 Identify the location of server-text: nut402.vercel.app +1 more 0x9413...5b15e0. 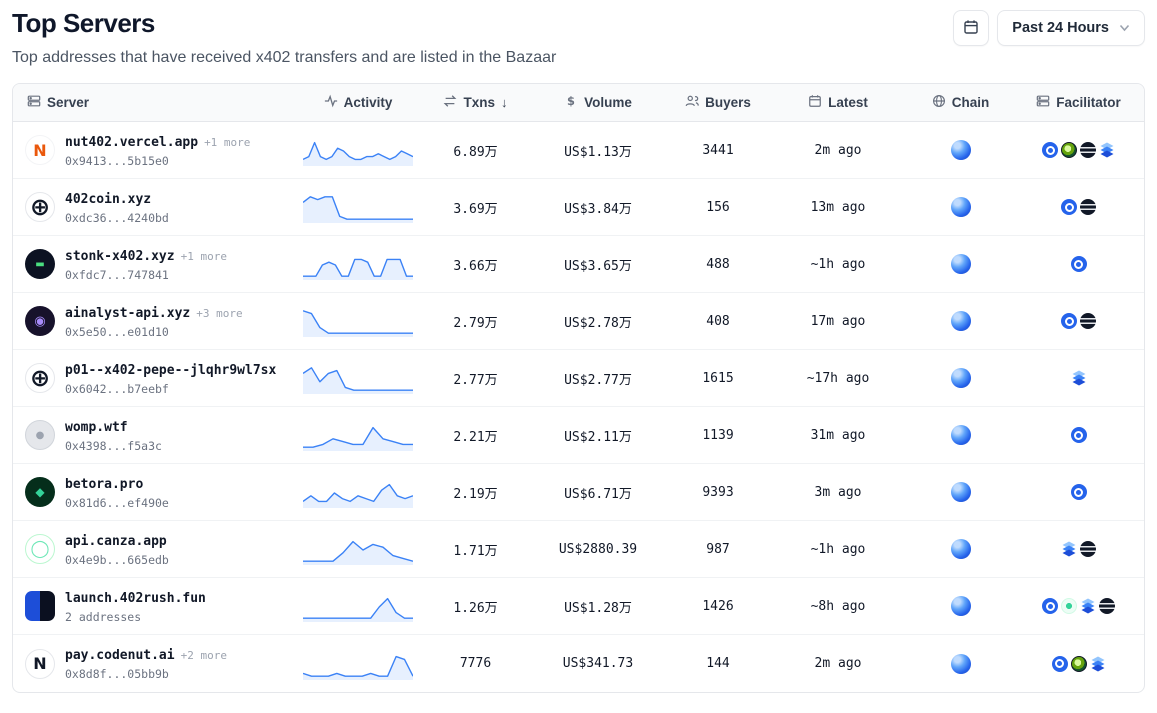
(157, 150).